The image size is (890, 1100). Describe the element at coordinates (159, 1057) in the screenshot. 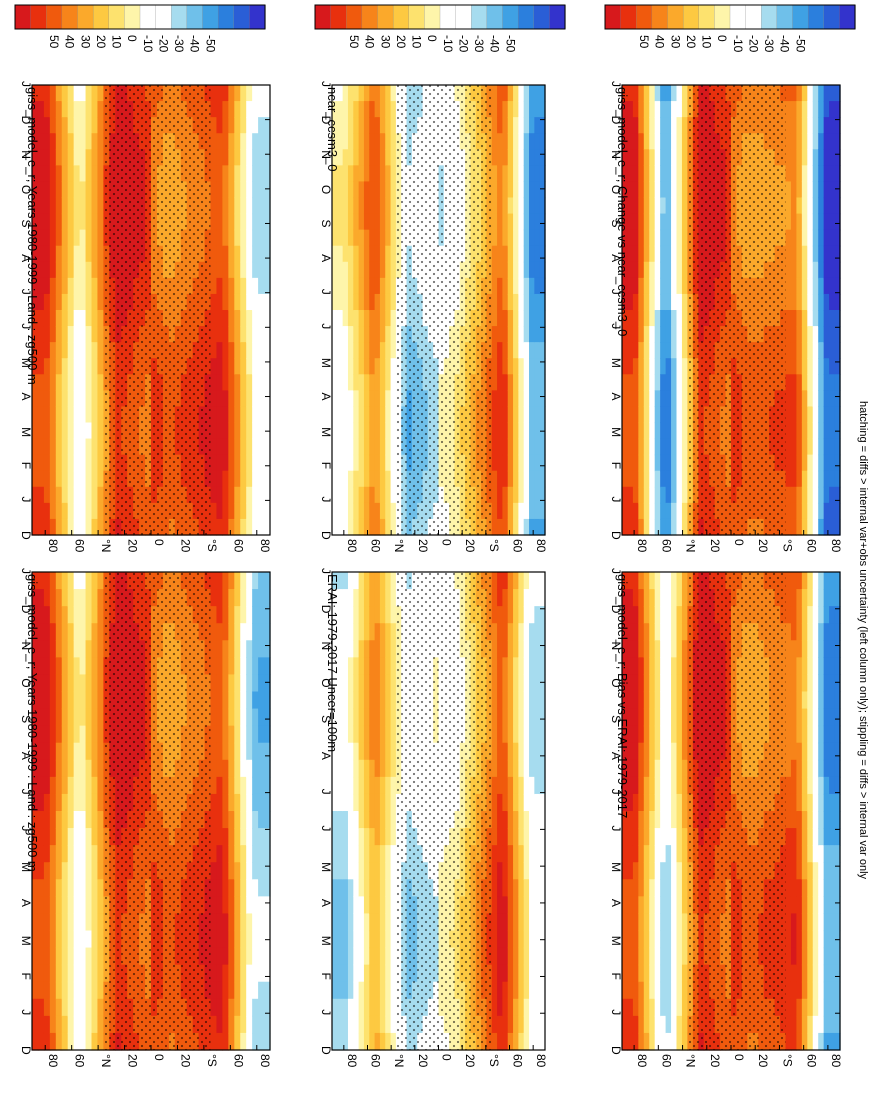

I see `lat-tick-label: 0` at that location.